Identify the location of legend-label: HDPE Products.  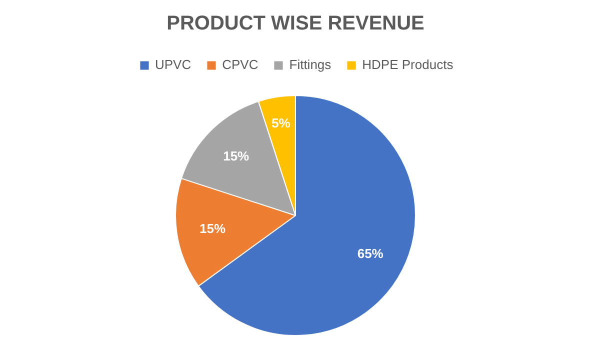
(408, 64).